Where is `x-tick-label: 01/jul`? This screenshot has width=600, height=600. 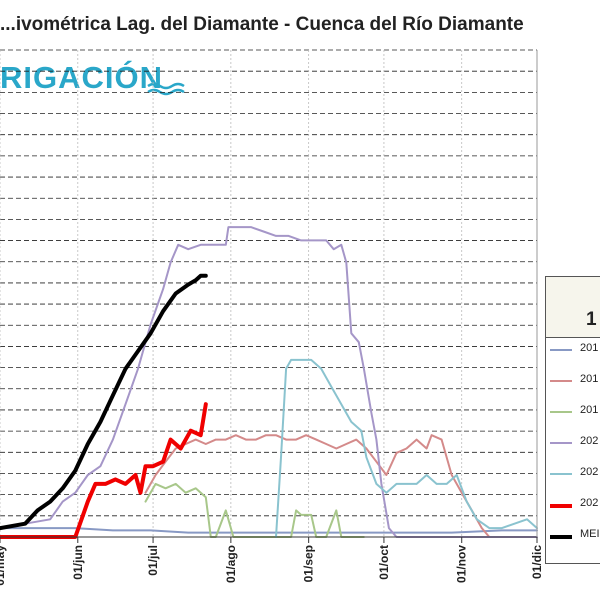
x-tick-label: 01/jul is located at coordinates (153, 560).